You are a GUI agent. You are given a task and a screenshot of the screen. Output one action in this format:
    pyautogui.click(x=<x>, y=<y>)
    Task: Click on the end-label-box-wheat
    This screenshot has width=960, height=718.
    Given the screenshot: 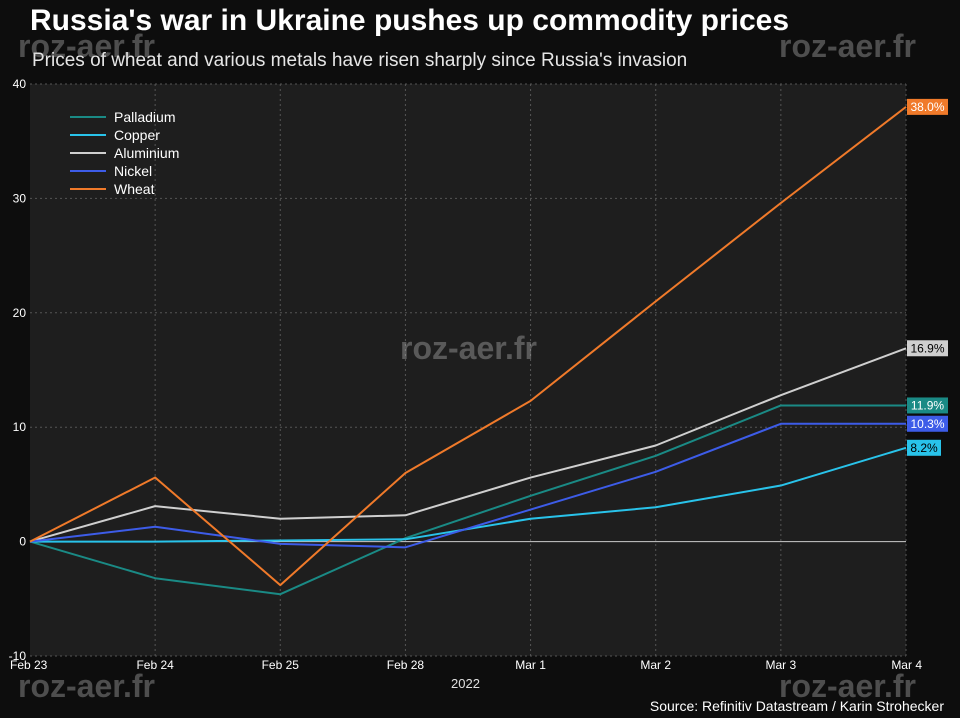 What is the action you would take?
    pyautogui.click(x=927, y=106)
    